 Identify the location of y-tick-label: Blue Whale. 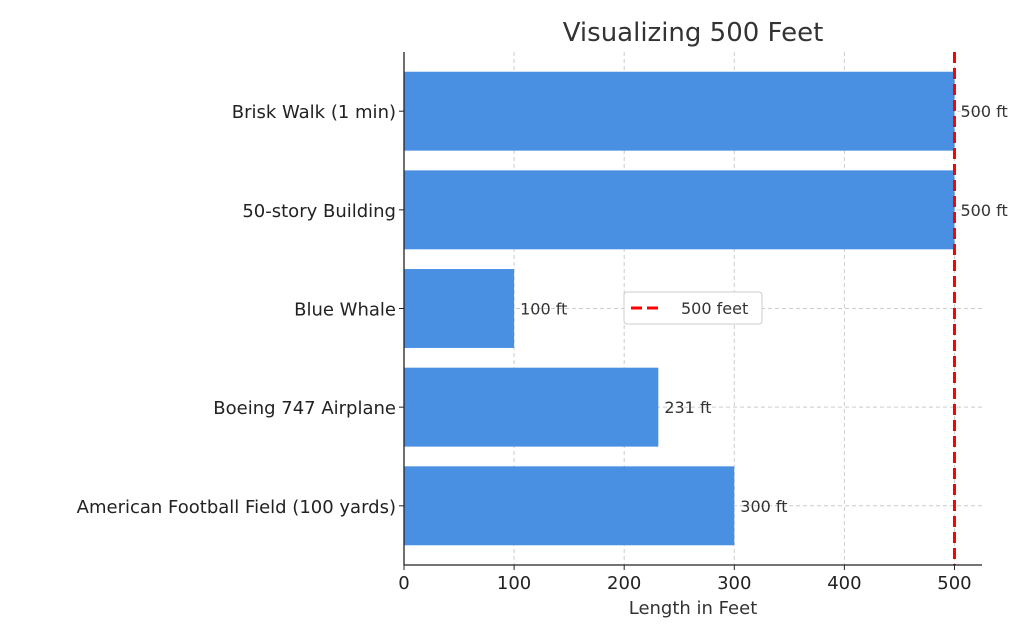
(345, 310).